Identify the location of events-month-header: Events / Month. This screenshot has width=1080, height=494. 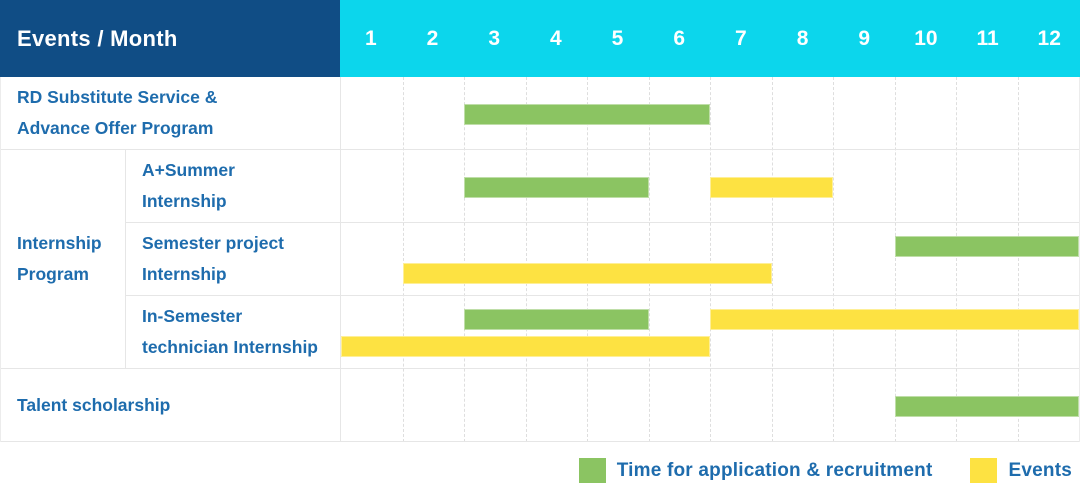
(170, 38).